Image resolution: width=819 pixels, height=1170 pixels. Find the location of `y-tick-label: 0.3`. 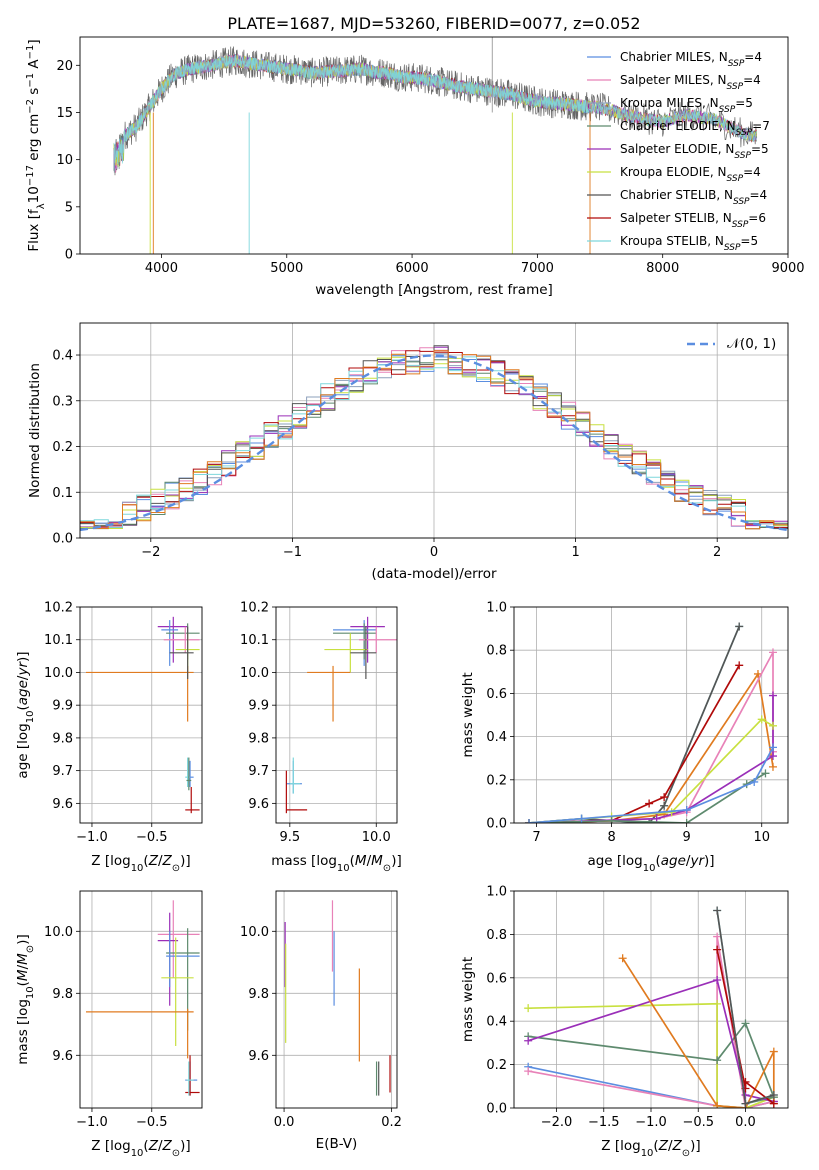

y-tick-label: 0.3 is located at coordinates (62, 401).